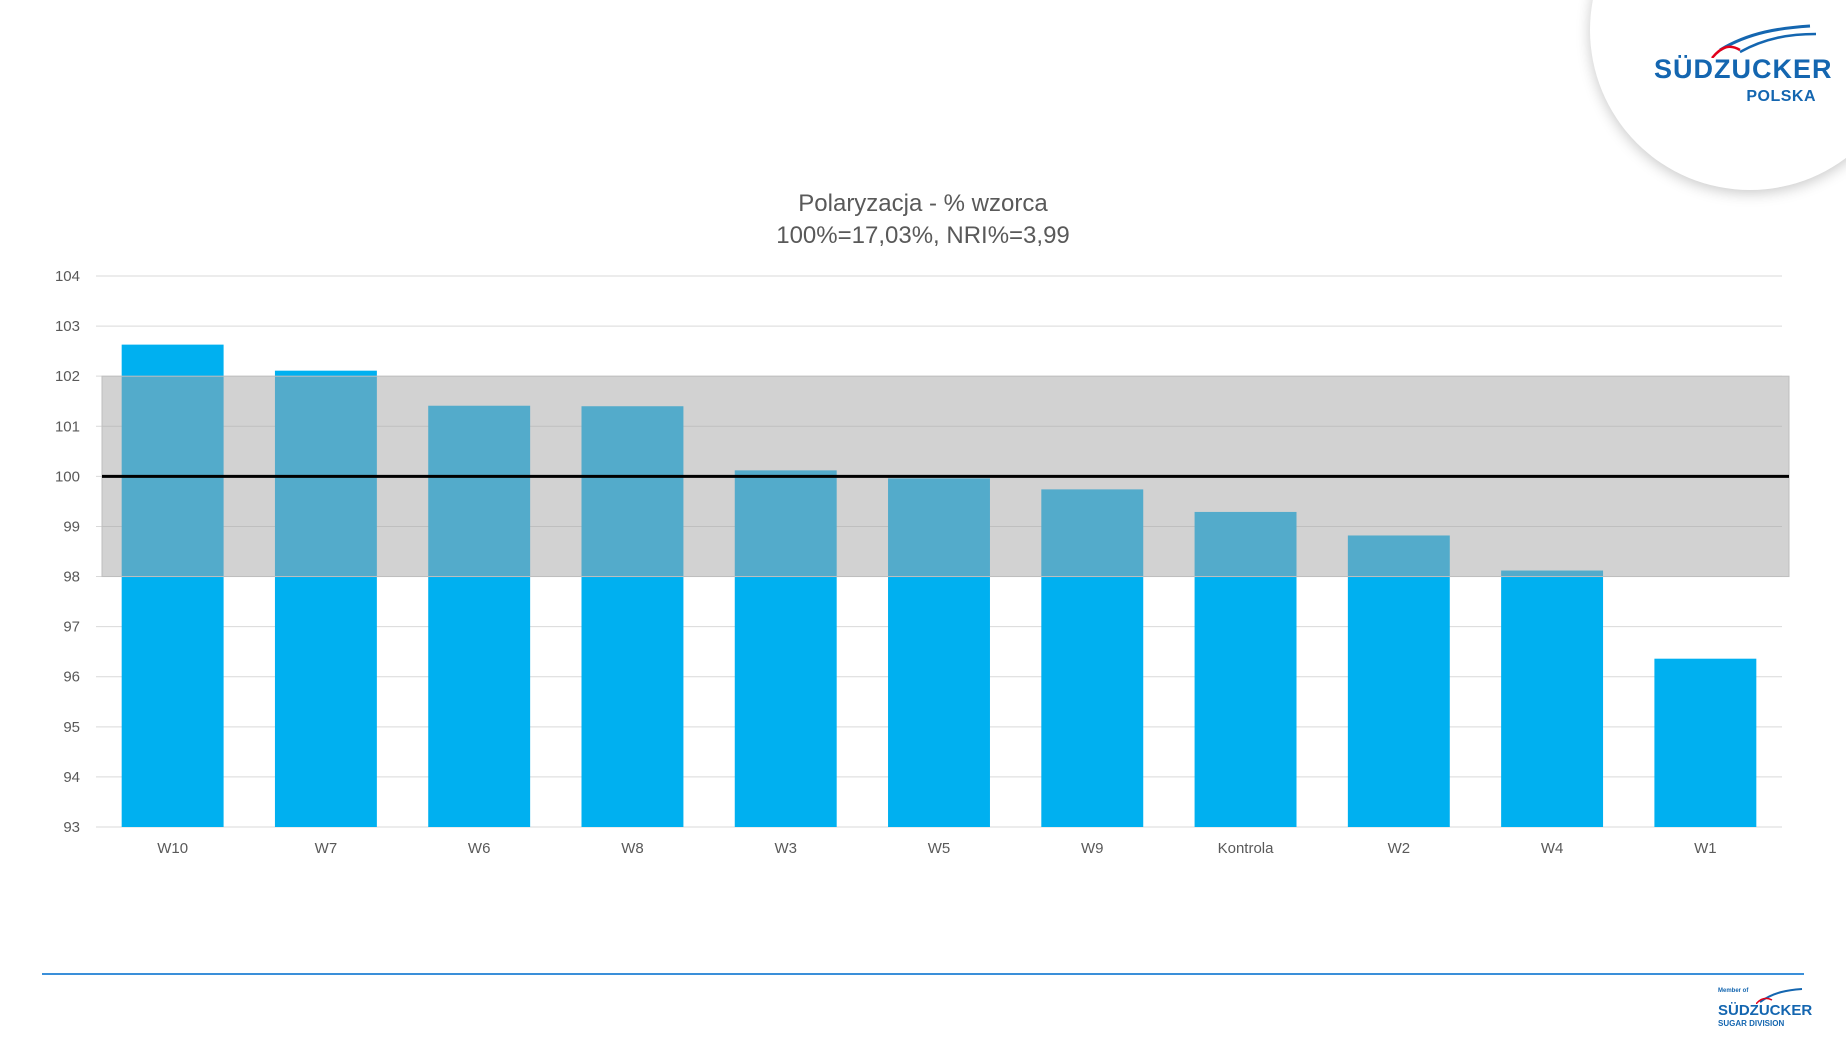 The width and height of the screenshot is (1846, 1038). What do you see at coordinates (71, 777) in the screenshot?
I see `y-tick-label: 94` at bounding box center [71, 777].